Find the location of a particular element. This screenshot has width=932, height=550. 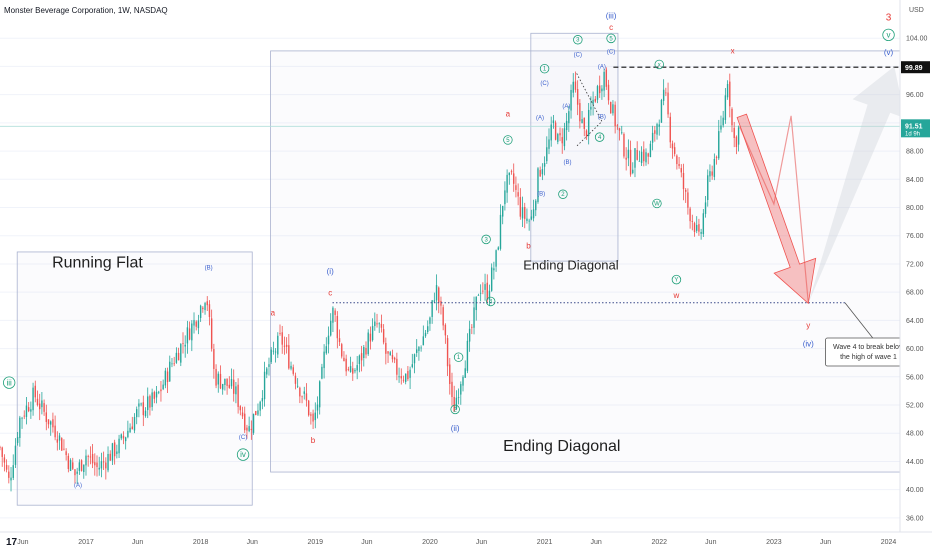

wave-label: (iv) is located at coordinates (808, 343).